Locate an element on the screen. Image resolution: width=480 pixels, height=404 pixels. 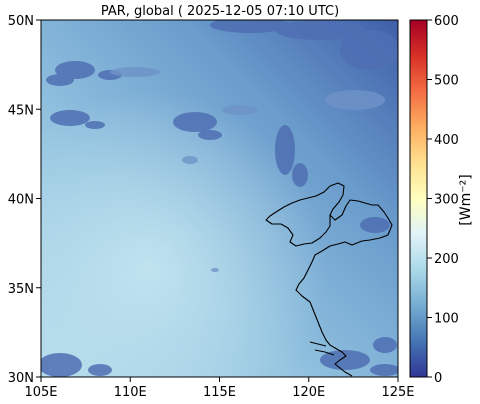
longitude-axis: 105E 110E 115E 120E 125E is located at coordinates (219, 388).